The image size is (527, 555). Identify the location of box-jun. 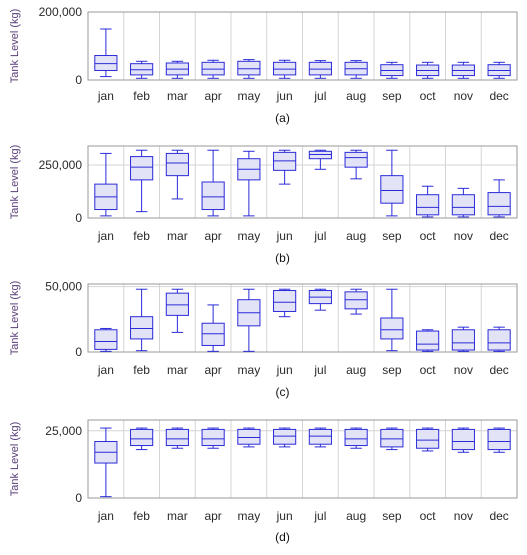
(285, 69).